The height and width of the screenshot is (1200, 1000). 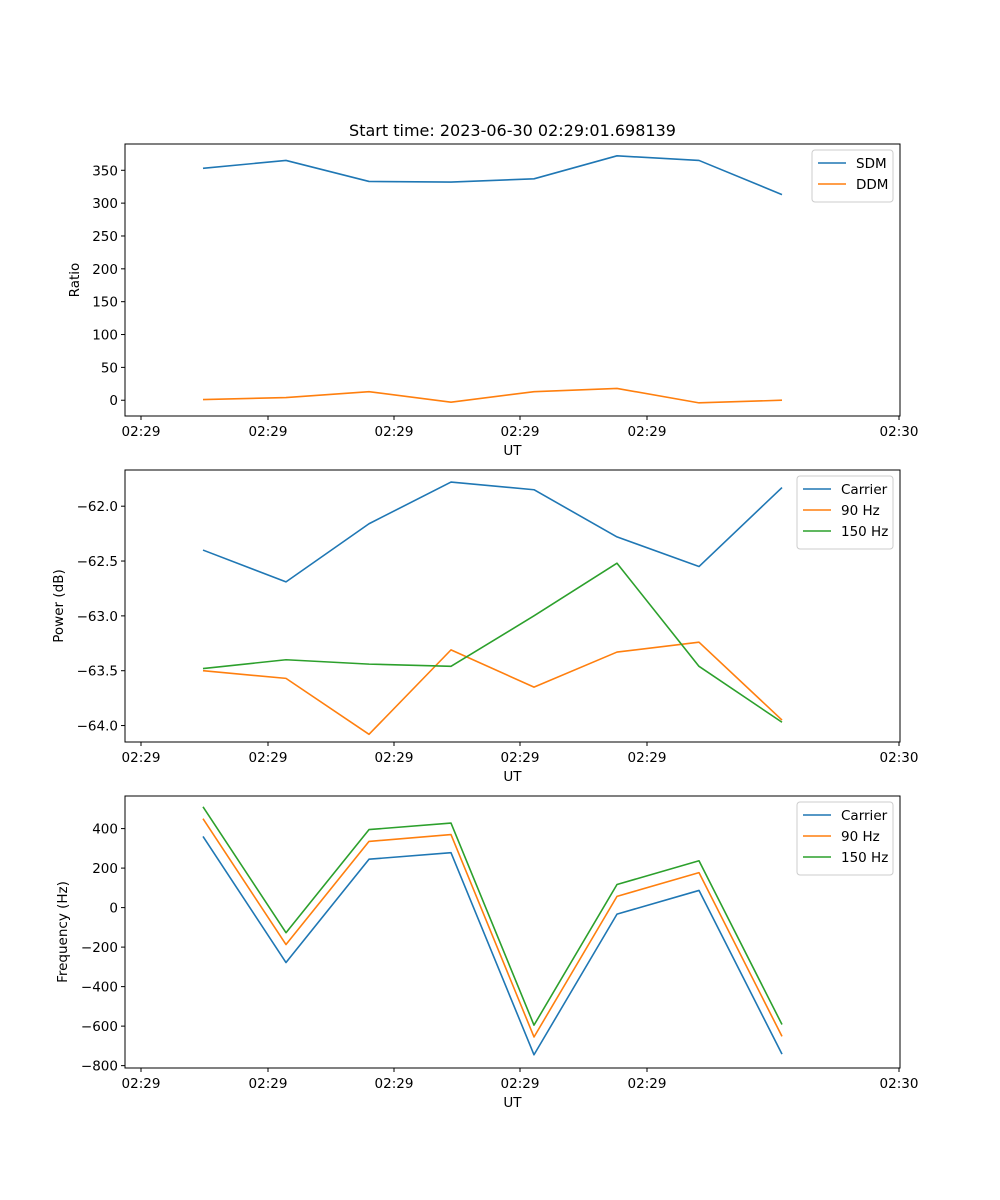 I want to click on y-tick-label: −800, so click(x=99, y=1067).